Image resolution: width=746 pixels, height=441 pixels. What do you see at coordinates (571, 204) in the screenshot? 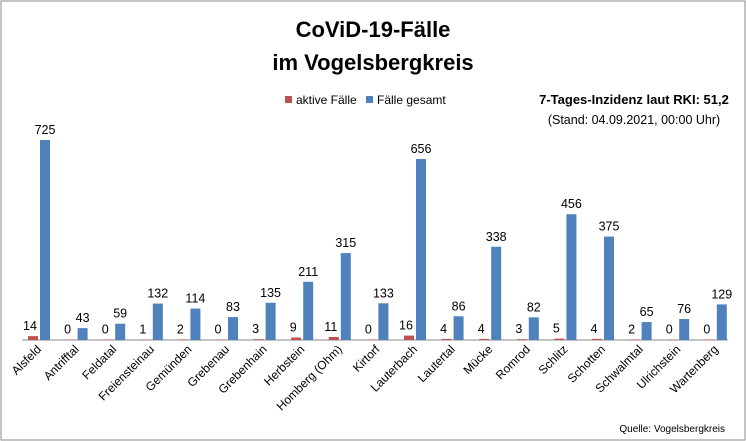
I see `data-label-total: 456` at bounding box center [571, 204].